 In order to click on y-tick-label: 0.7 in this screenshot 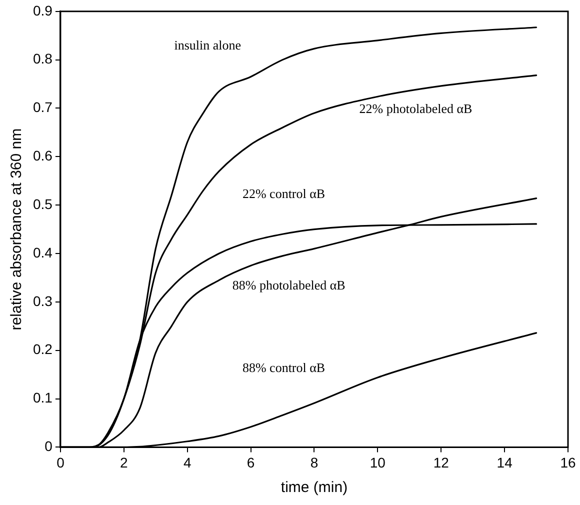, I will do `click(42, 107)`.